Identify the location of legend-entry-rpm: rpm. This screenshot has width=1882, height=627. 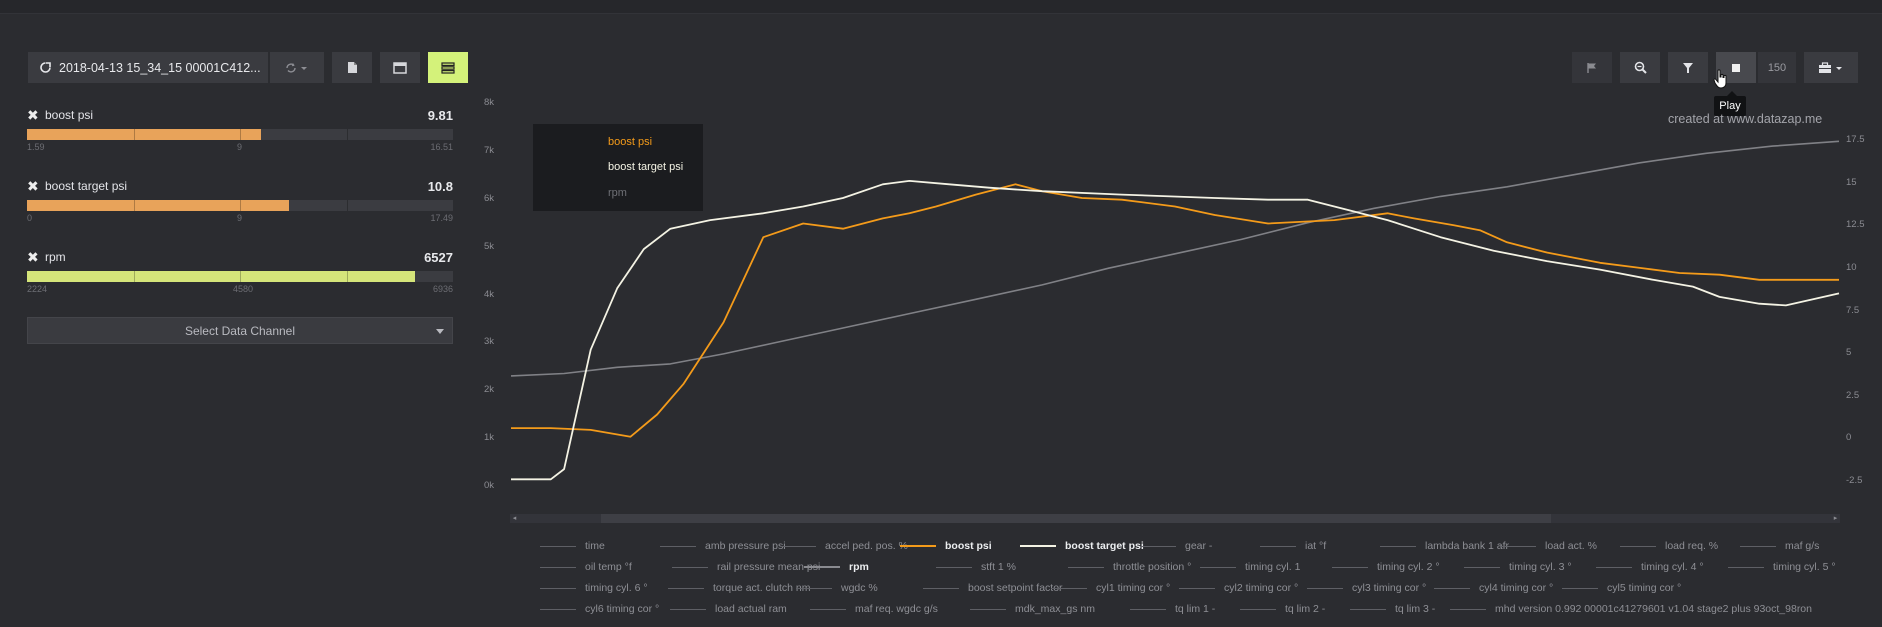
(617, 193).